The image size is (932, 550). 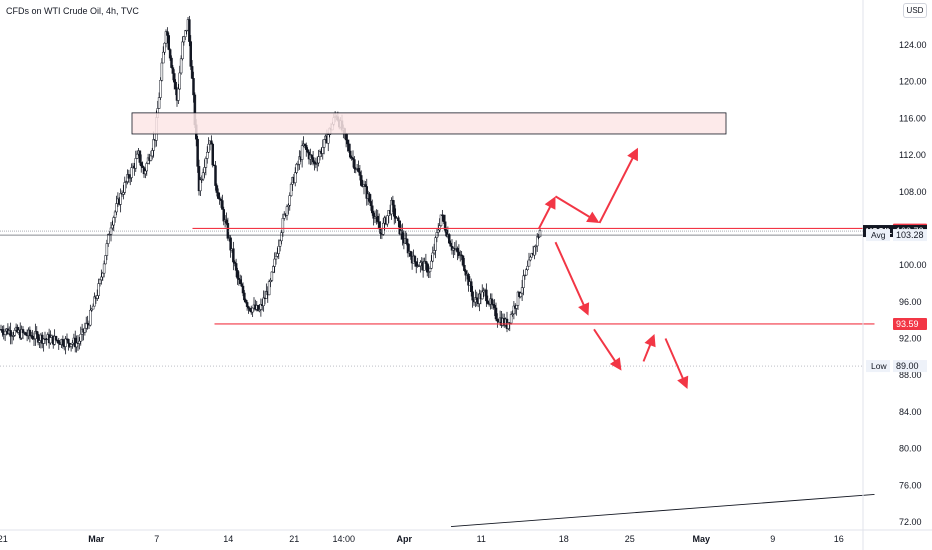 I want to click on y-tick-label: 76.00, so click(x=910, y=485).